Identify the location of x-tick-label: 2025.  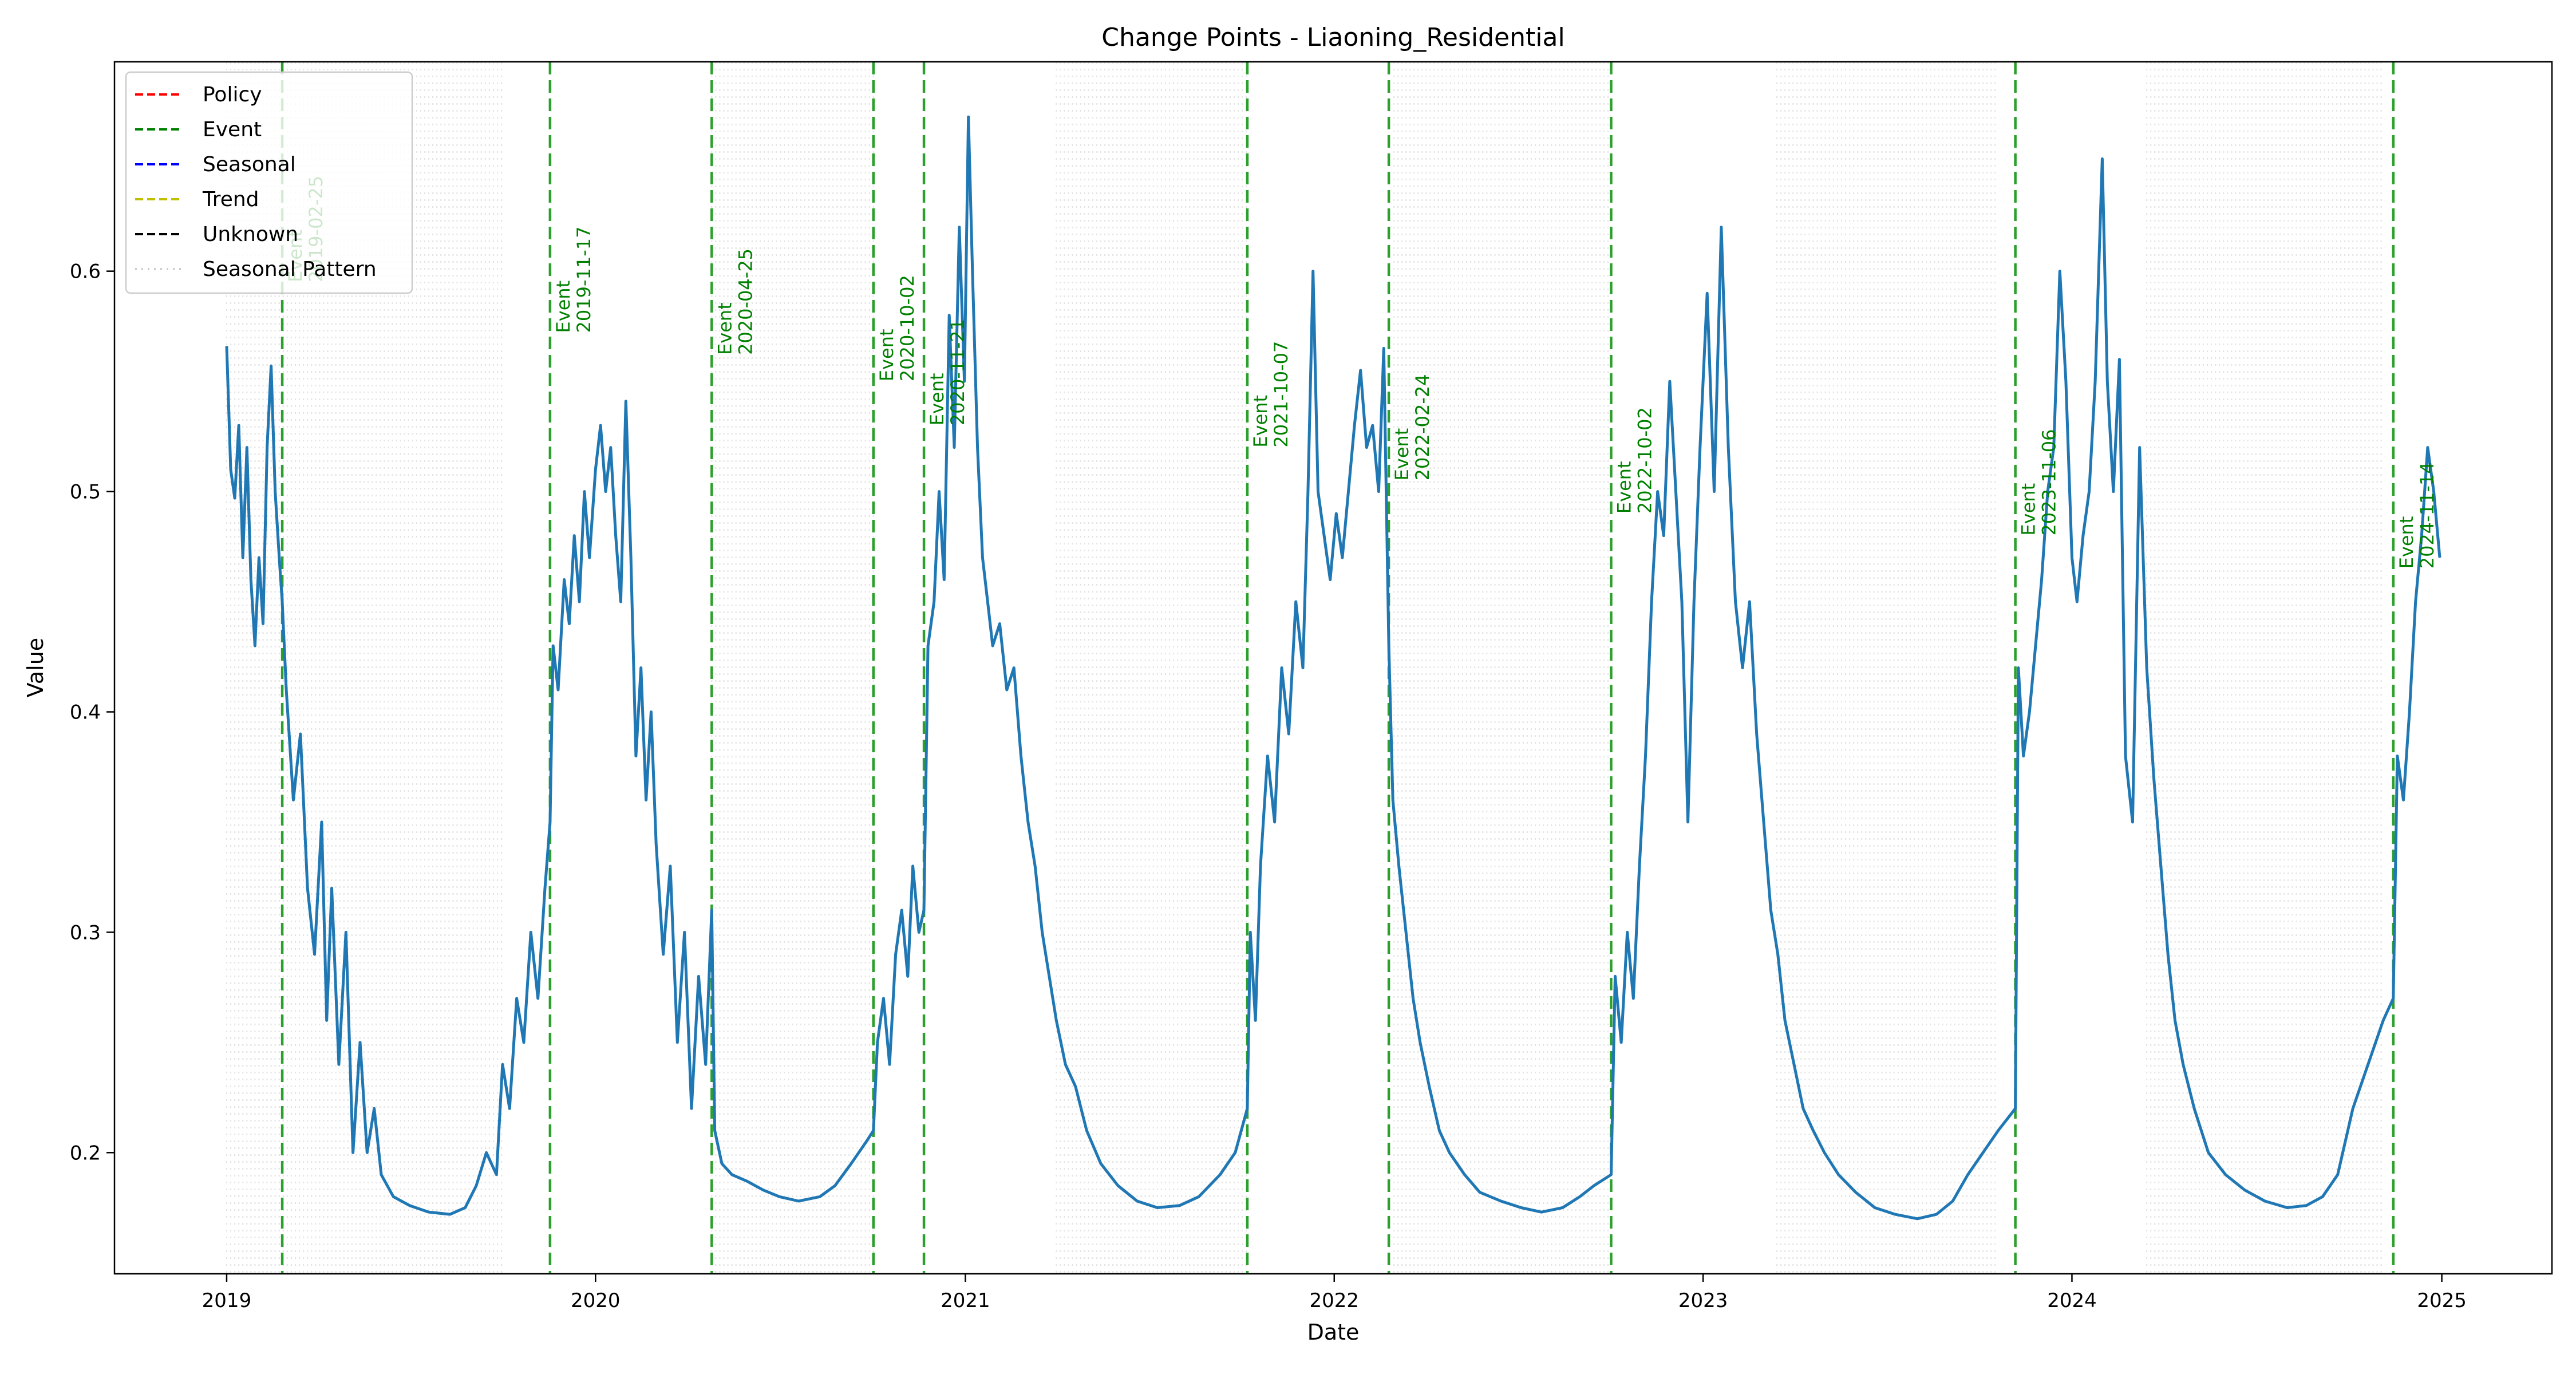
(2442, 1300).